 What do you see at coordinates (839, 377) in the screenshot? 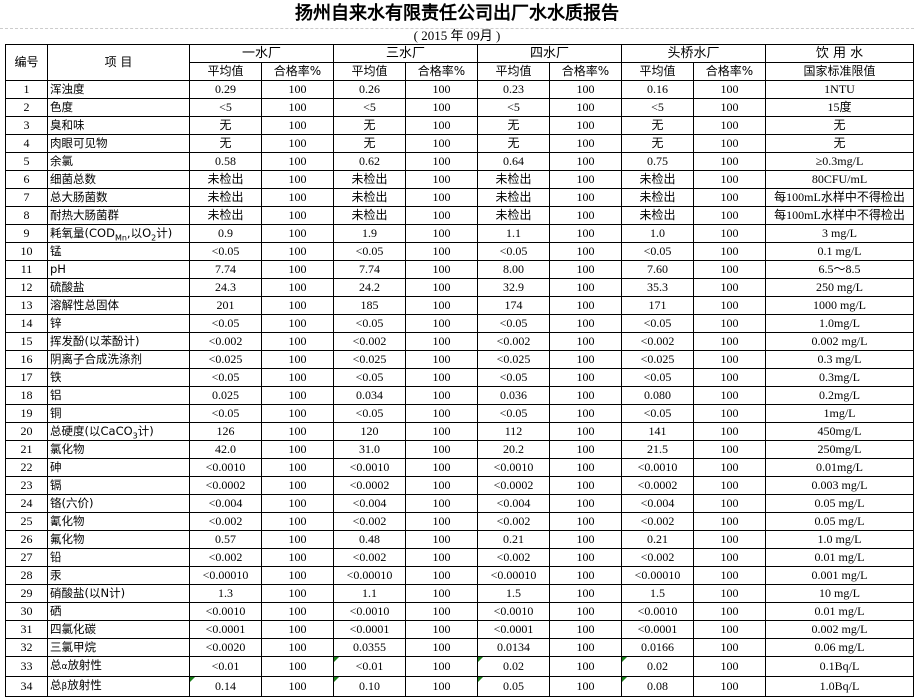
I see `standard-limit: 0.3mg/L` at bounding box center [839, 377].